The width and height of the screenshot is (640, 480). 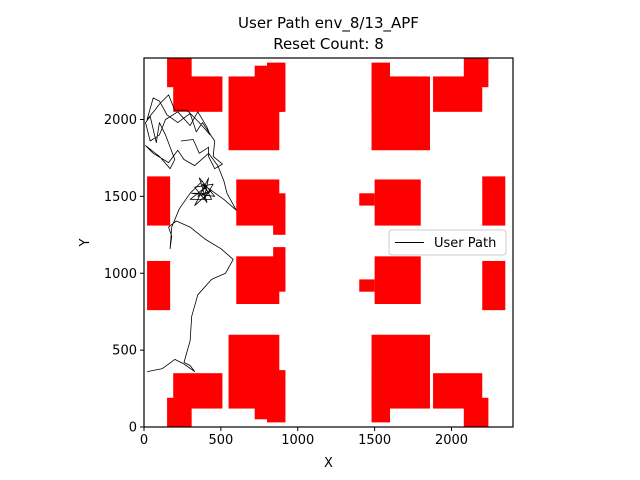 I want to click on y-tick-label-500: 500, so click(x=124, y=351).